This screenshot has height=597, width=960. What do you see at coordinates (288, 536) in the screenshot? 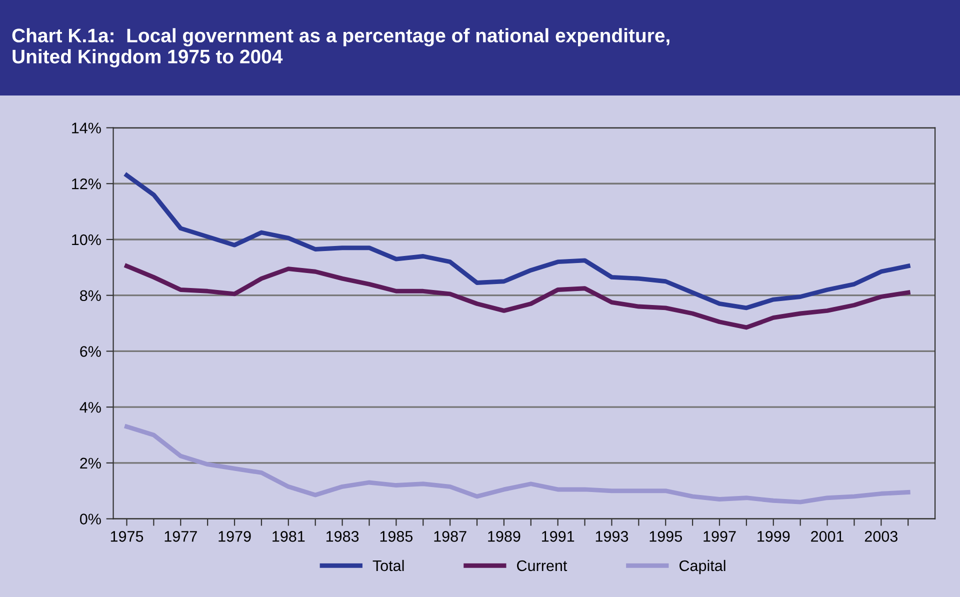
I see `x-tick-label: 1981` at bounding box center [288, 536].